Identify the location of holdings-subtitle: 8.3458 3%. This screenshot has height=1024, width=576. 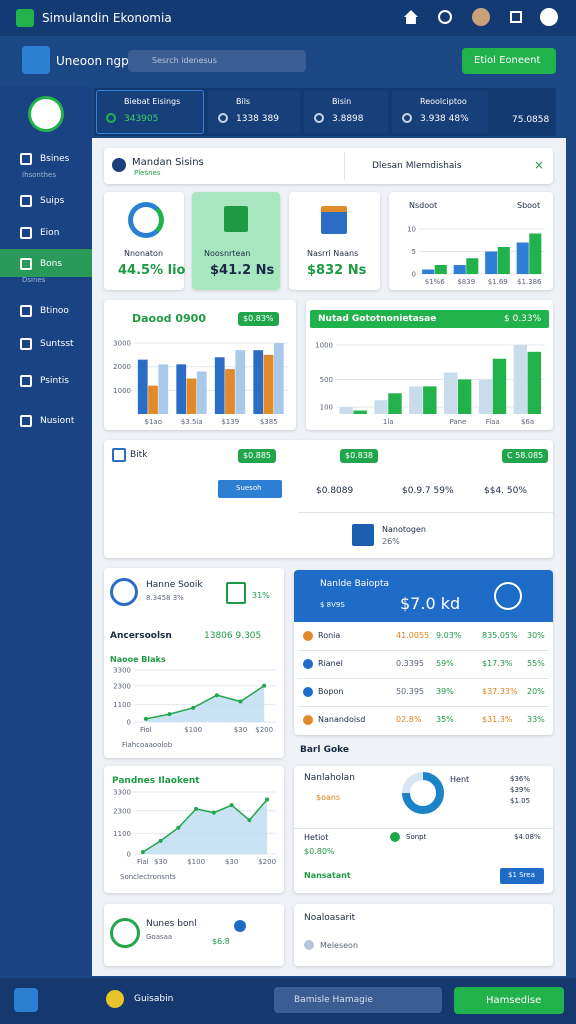
(165, 598).